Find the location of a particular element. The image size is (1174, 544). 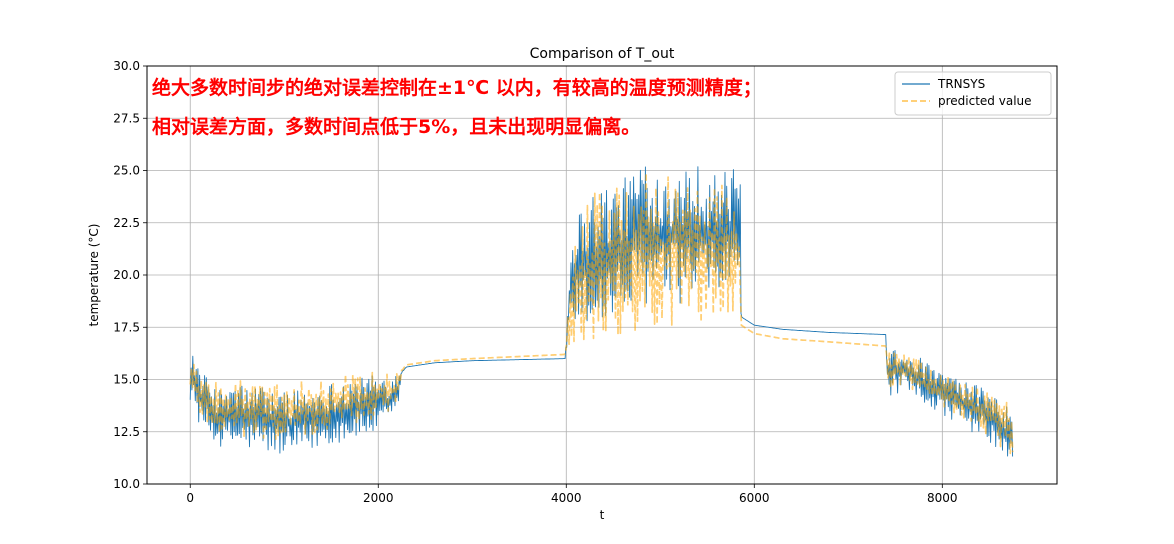

x-tick-label: 8000 is located at coordinates (942, 498).